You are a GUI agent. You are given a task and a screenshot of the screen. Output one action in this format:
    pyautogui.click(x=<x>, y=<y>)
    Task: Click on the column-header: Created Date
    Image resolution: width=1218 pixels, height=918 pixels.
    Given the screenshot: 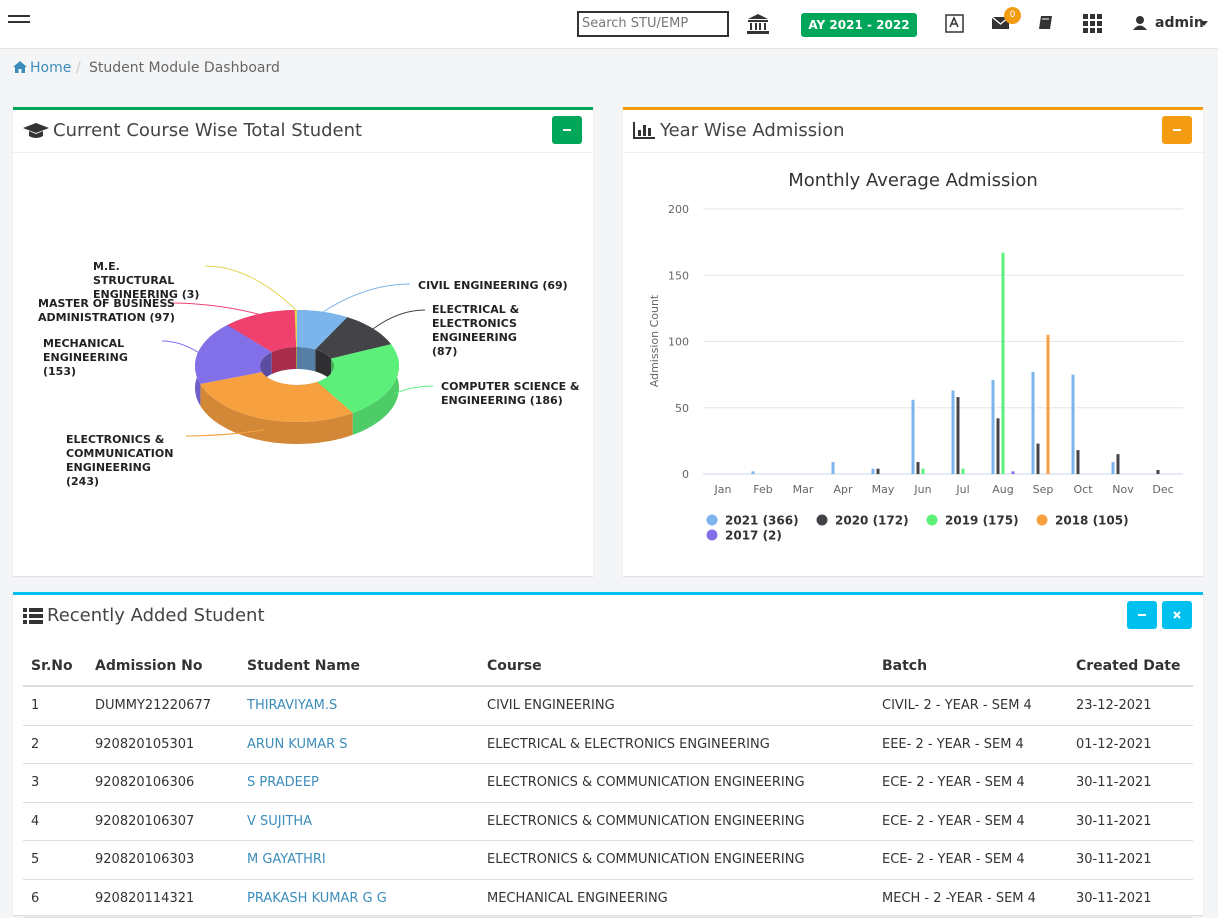 What is the action you would take?
    pyautogui.click(x=1130, y=667)
    